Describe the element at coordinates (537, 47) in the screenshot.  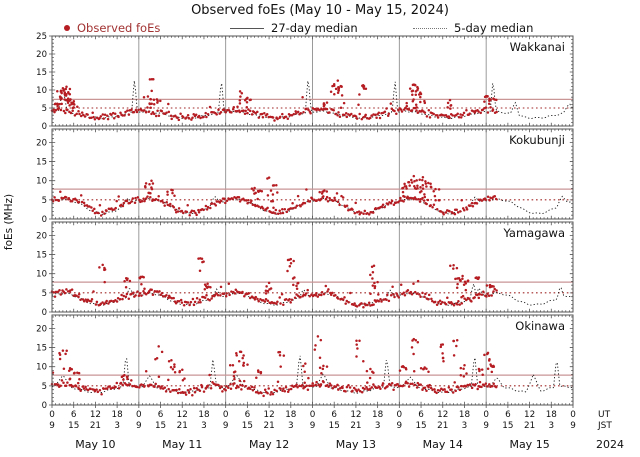
I see `station-label: Wakkanai` at that location.